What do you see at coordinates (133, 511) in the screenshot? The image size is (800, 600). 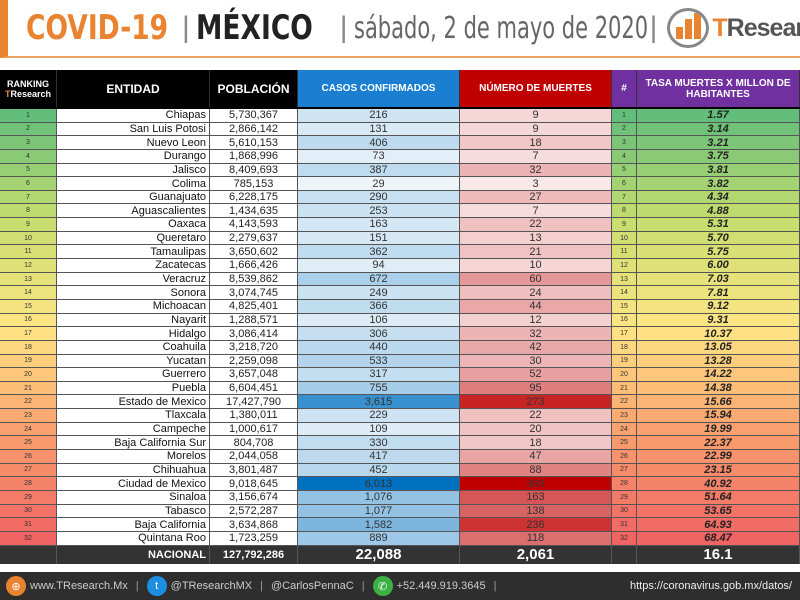 I see `entidad-cell: Tabasco` at bounding box center [133, 511].